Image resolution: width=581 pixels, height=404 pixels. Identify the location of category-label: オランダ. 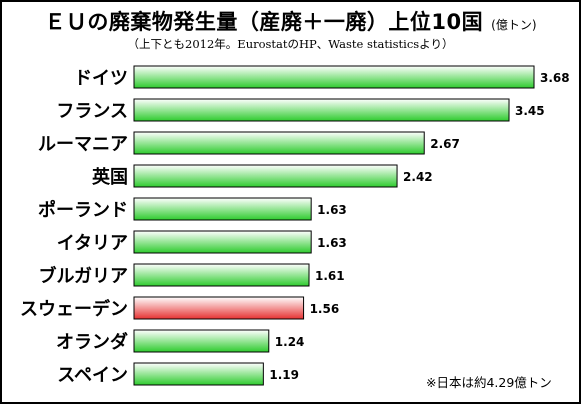
(92, 342).